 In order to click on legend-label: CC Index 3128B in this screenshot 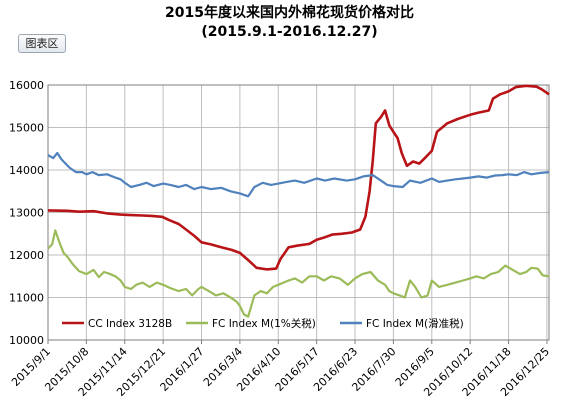, I will do `click(130, 324)`.